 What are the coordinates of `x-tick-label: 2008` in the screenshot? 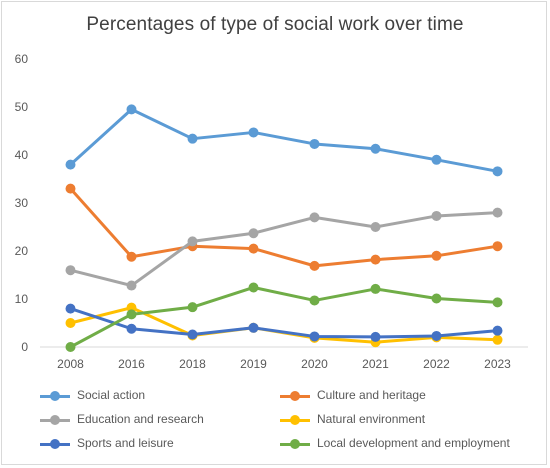 It's located at (70, 364).